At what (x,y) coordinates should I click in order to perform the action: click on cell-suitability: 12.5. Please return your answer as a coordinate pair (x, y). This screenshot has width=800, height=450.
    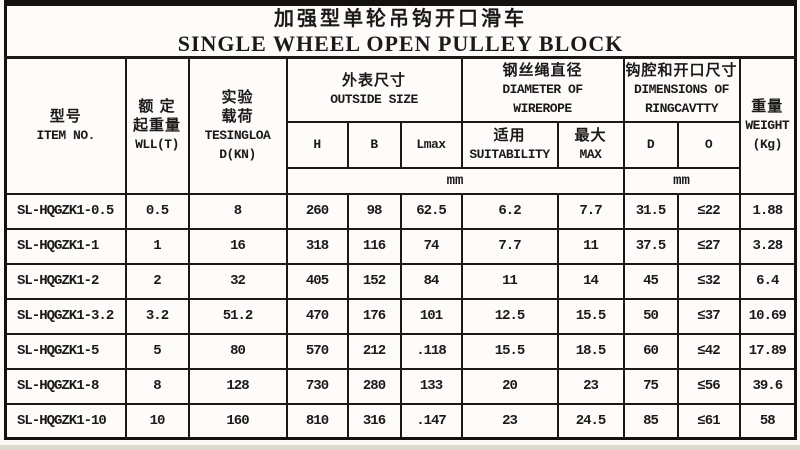
    Looking at the image, I should click on (509, 316).